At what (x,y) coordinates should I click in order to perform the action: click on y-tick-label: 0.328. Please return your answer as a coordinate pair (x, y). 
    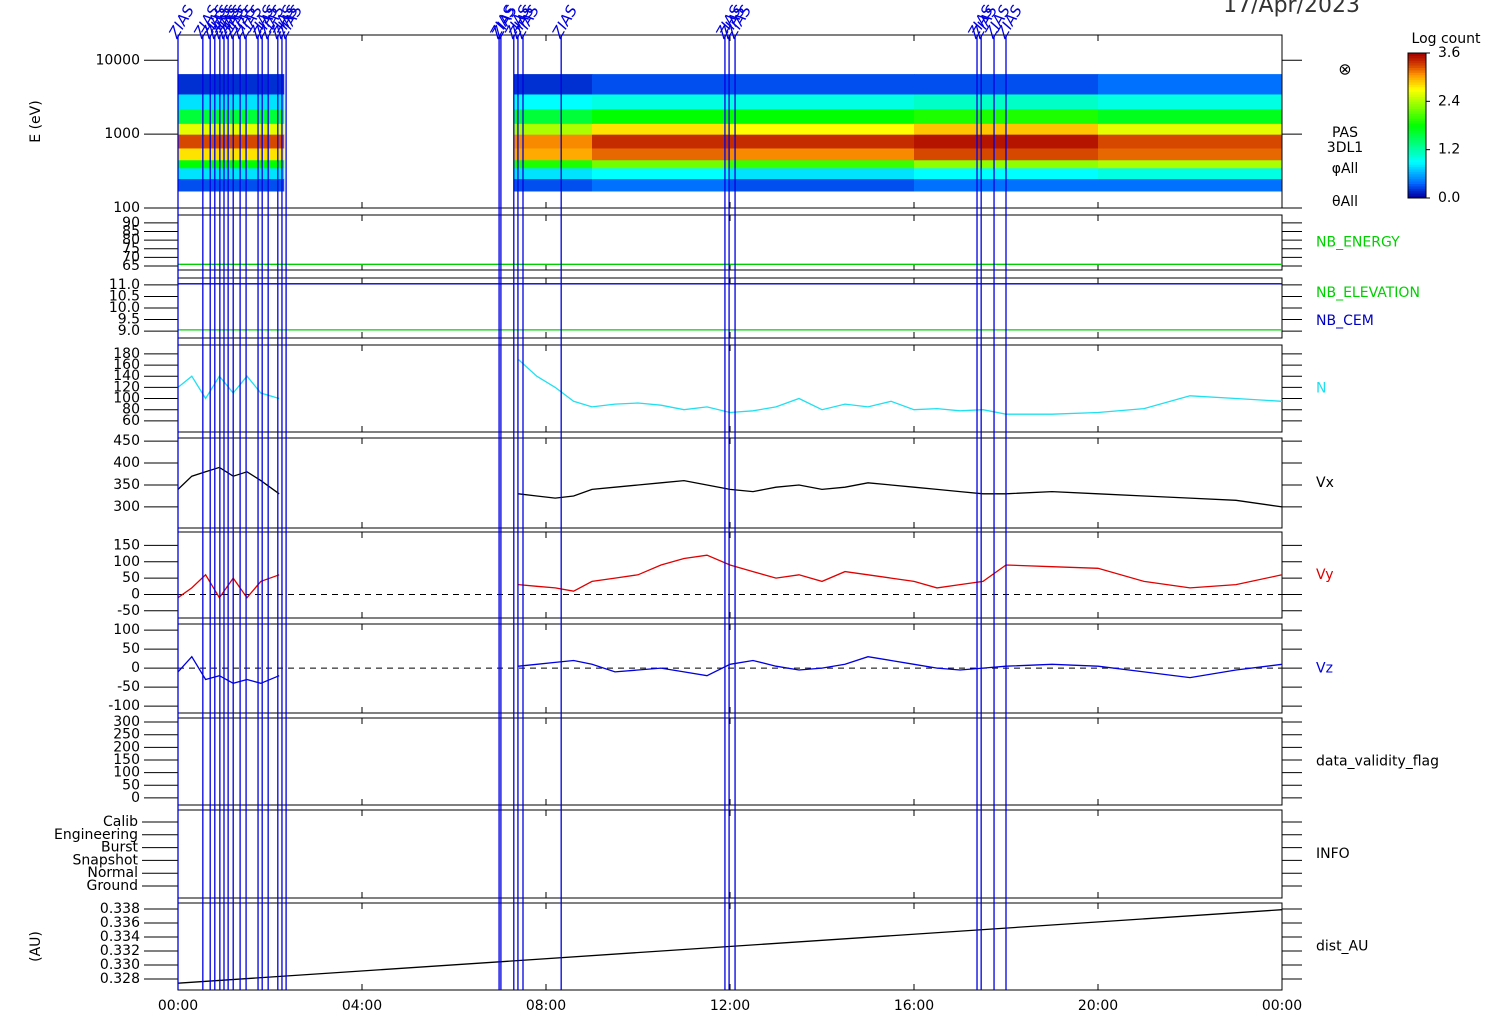
    Looking at the image, I should click on (120, 979).